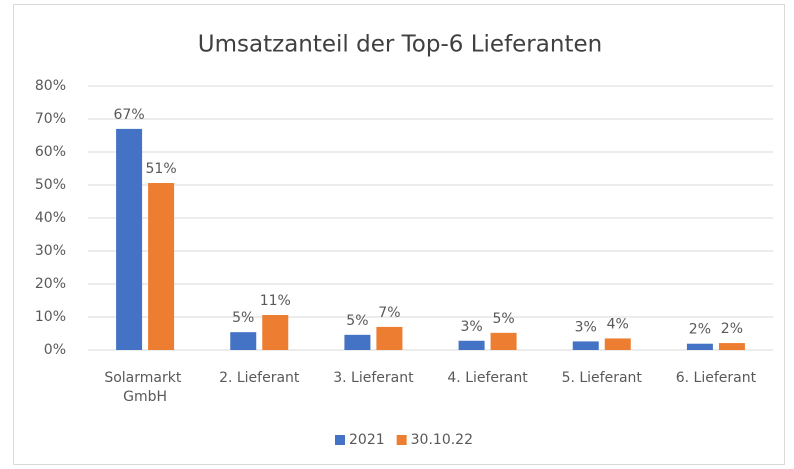 This screenshot has height=469, width=794. Describe the element at coordinates (618, 324) in the screenshot. I see `value-label: 4%` at that location.